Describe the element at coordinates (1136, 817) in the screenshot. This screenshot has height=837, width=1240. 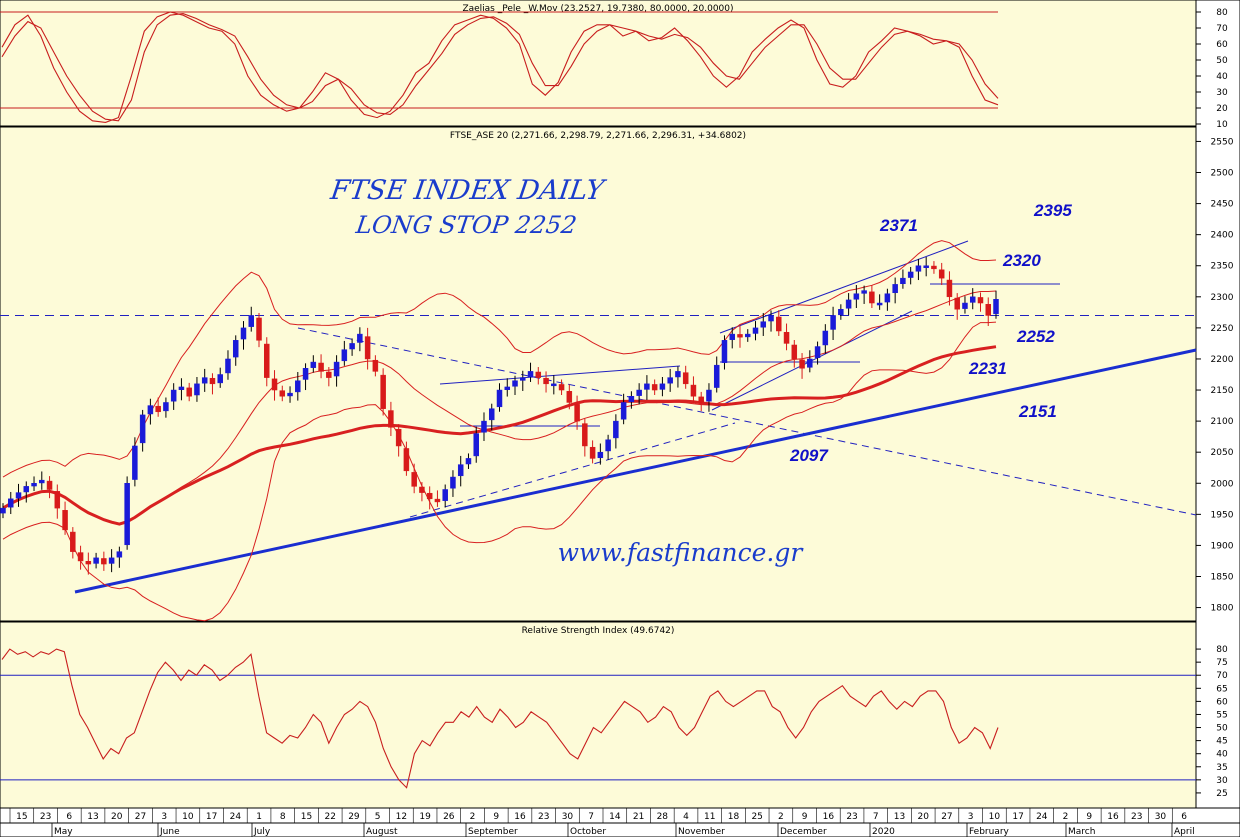
I see `date-tick-label: 23` at that location.